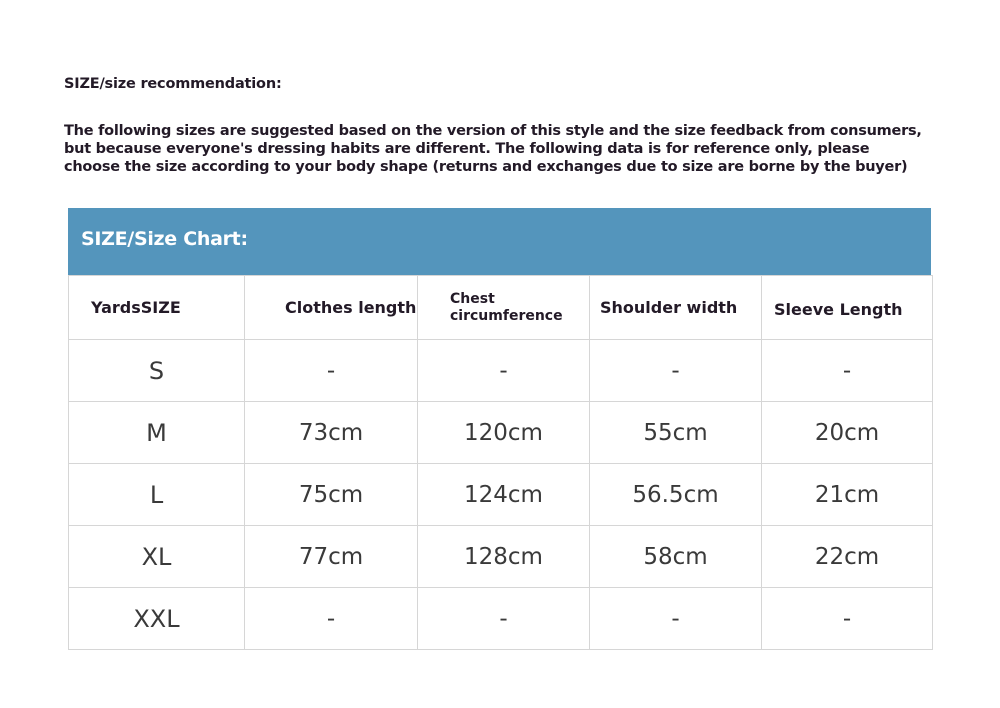  Describe the element at coordinates (156, 618) in the screenshot. I see `size-cell: XXL` at that location.